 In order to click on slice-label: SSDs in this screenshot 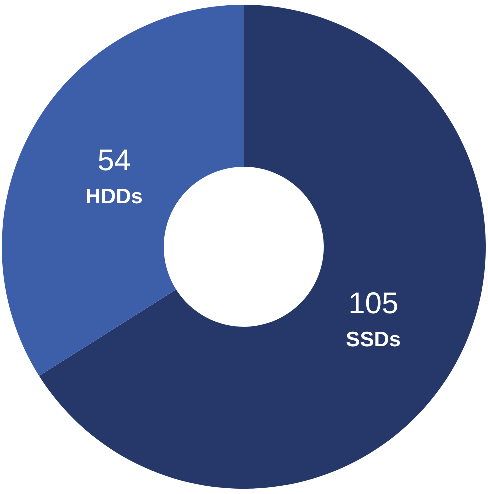, I will do `click(374, 340)`.